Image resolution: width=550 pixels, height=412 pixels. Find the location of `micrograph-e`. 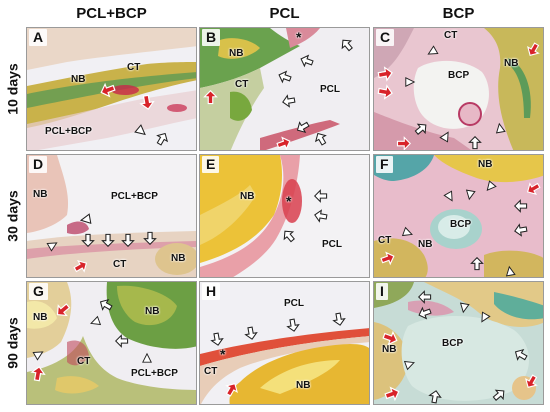

micrograph-e is located at coordinates (284, 216).